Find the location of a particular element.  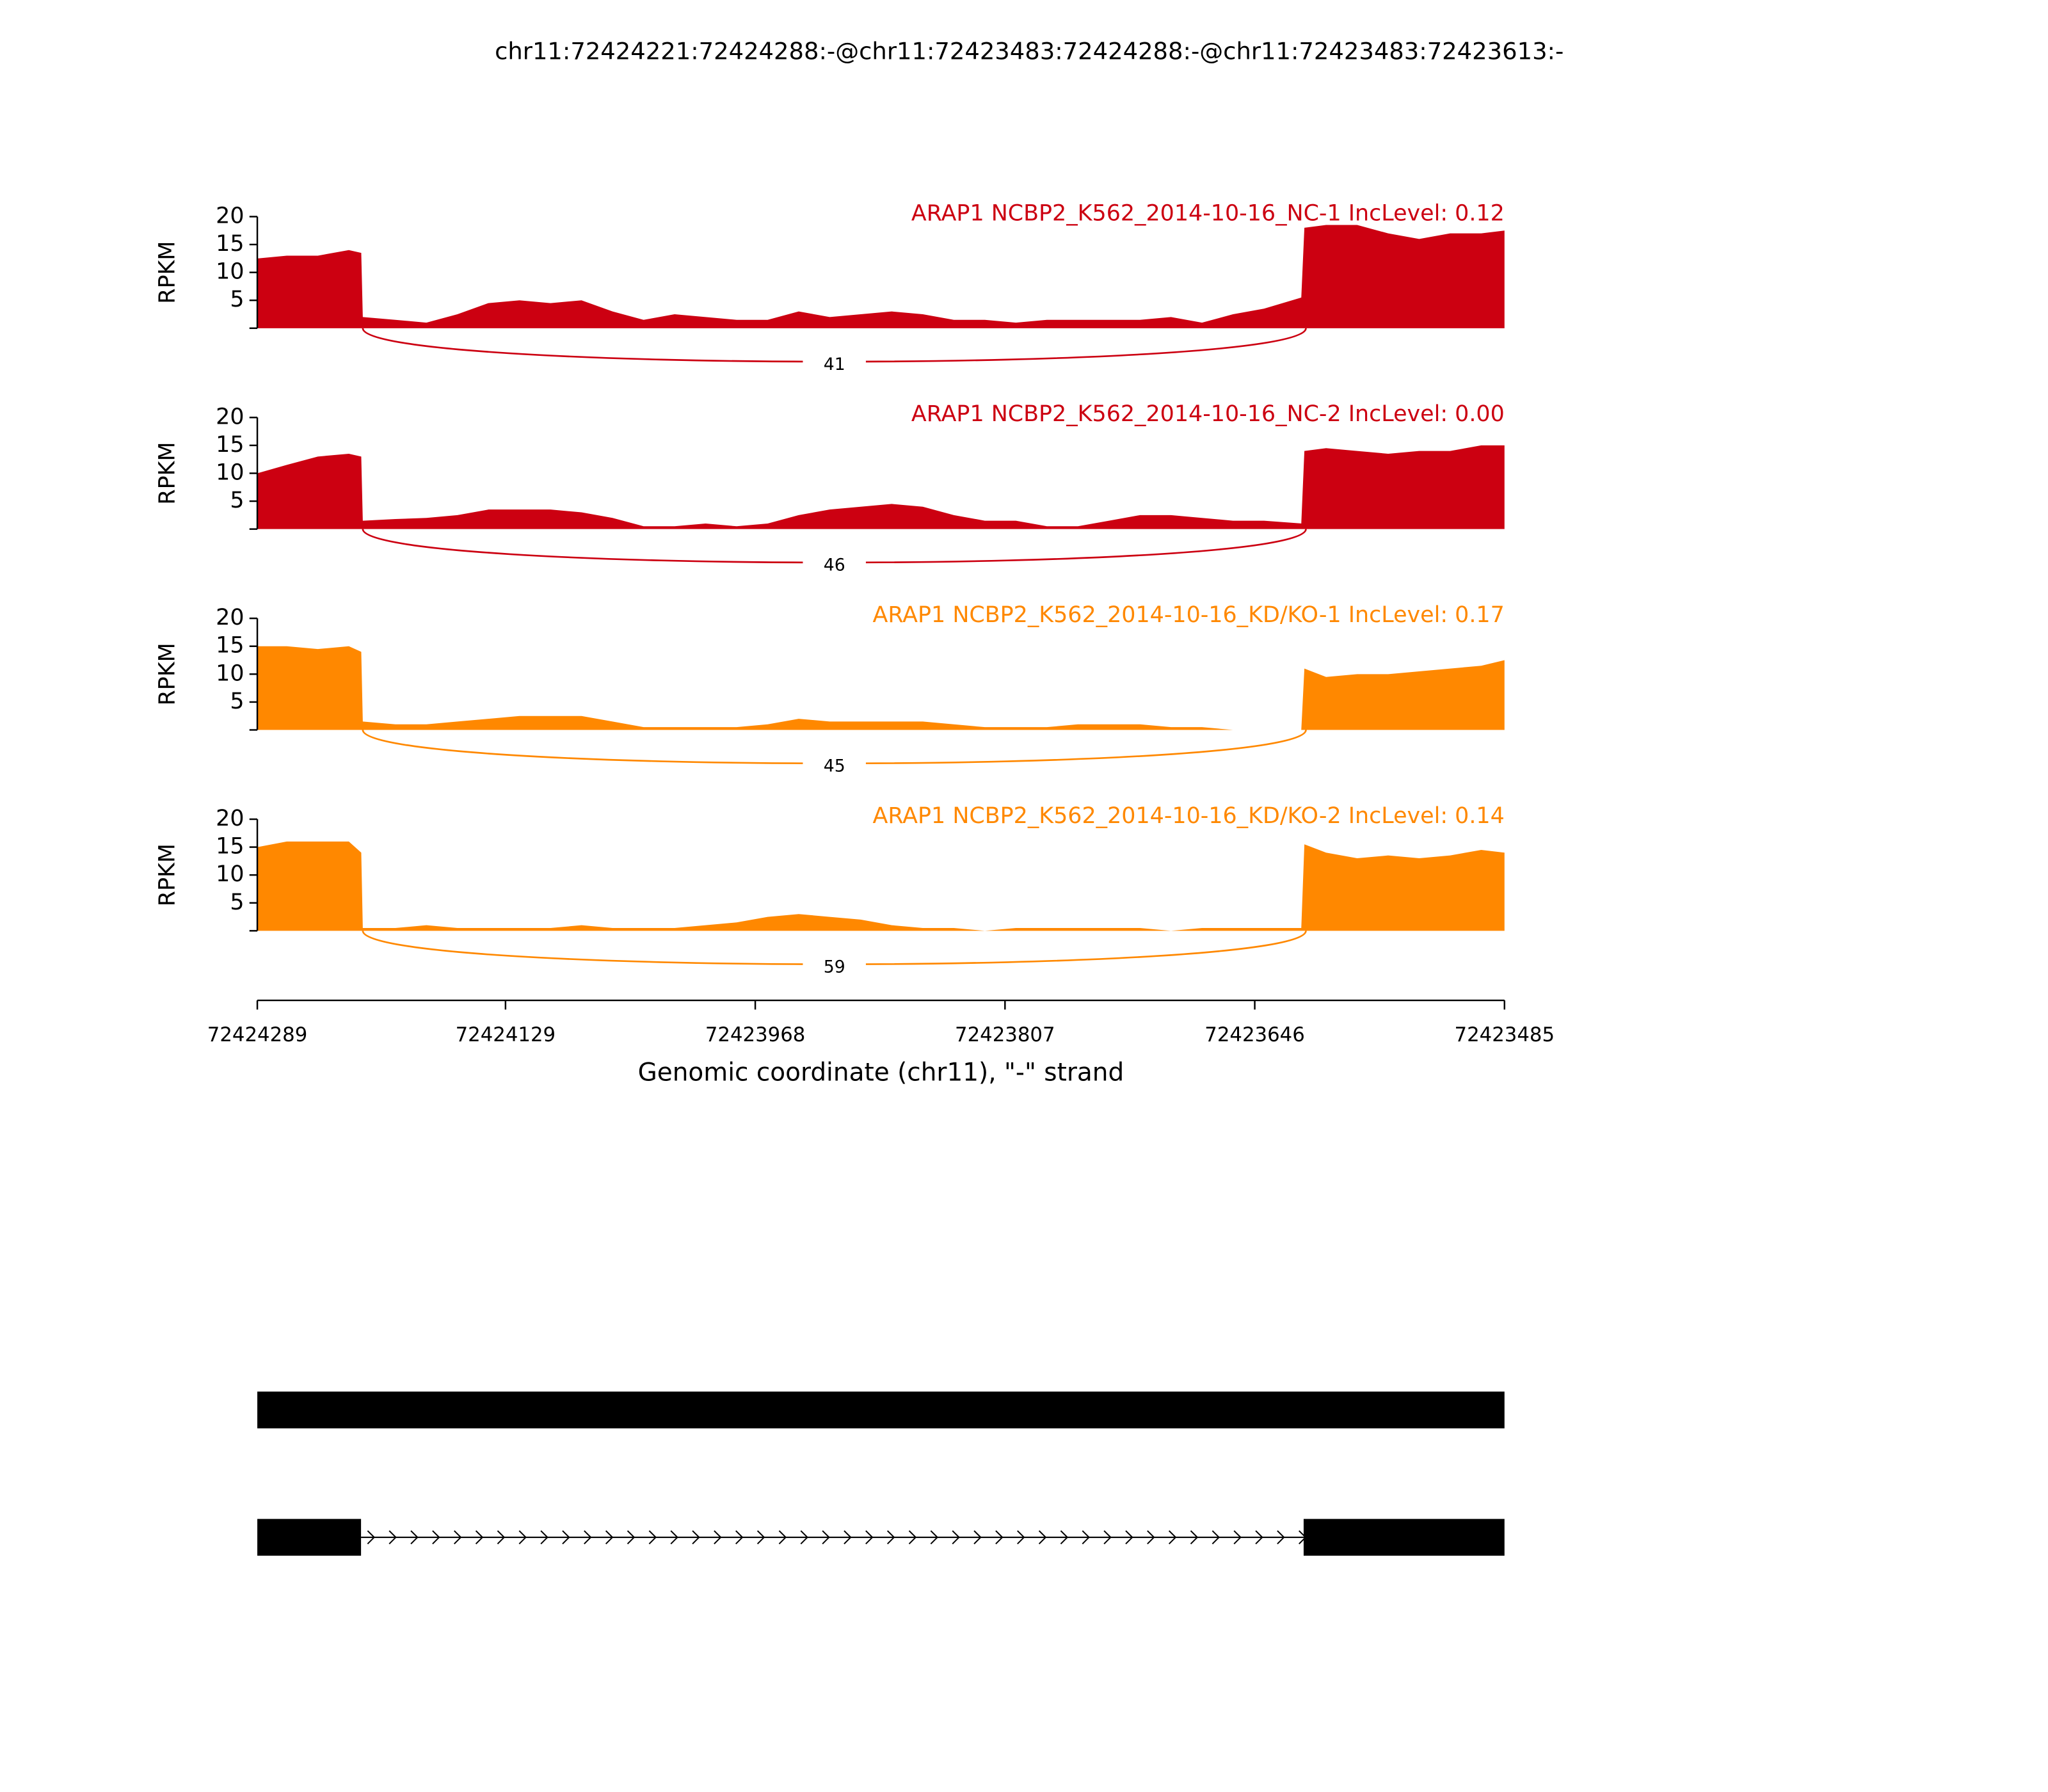

x-tick-label: 72423485 is located at coordinates (1505, 1034).